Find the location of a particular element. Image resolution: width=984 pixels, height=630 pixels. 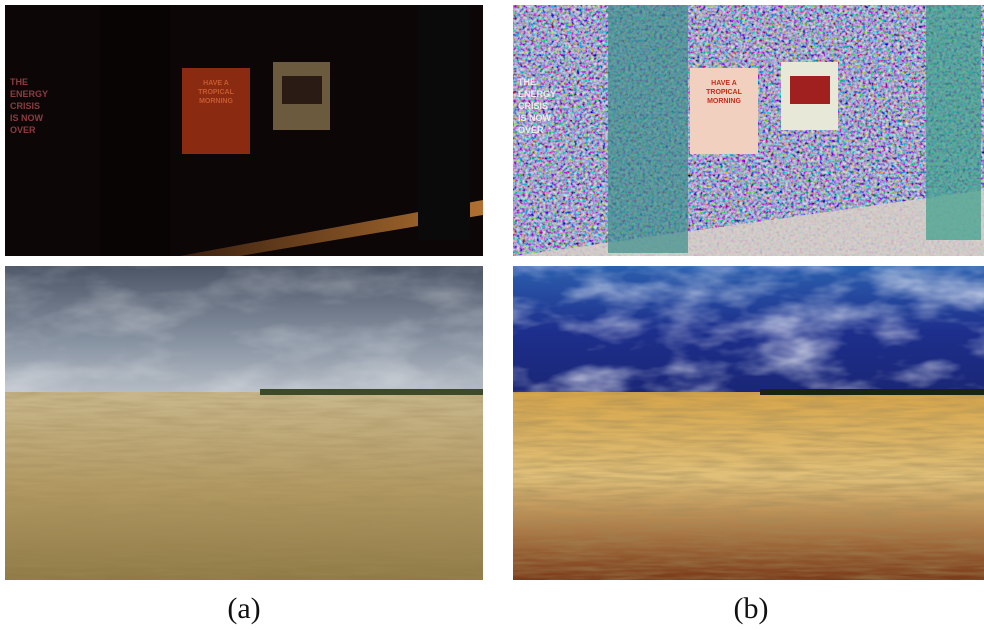

caption: (b) is located at coordinates (751, 608).